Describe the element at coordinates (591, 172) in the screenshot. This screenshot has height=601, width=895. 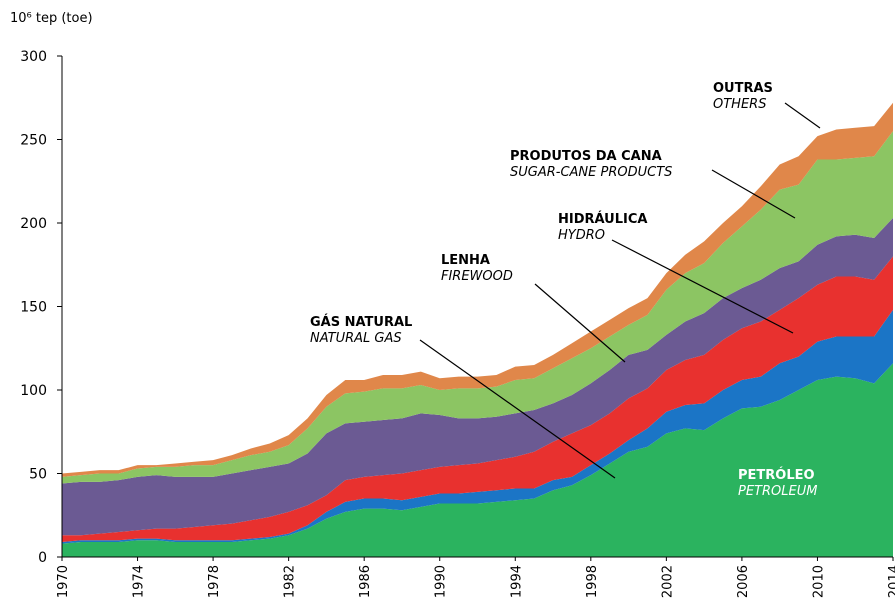
I see `series-label-en: SUGAR-CANE PRODUCTS` at that location.